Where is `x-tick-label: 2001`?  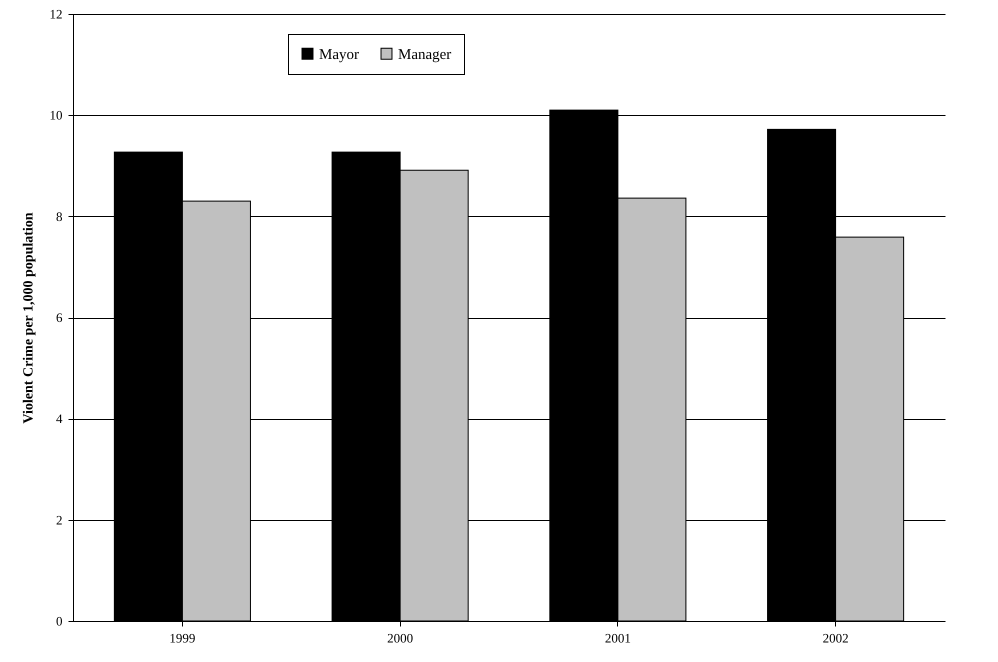
x-tick-label: 2001 is located at coordinates (617, 638).